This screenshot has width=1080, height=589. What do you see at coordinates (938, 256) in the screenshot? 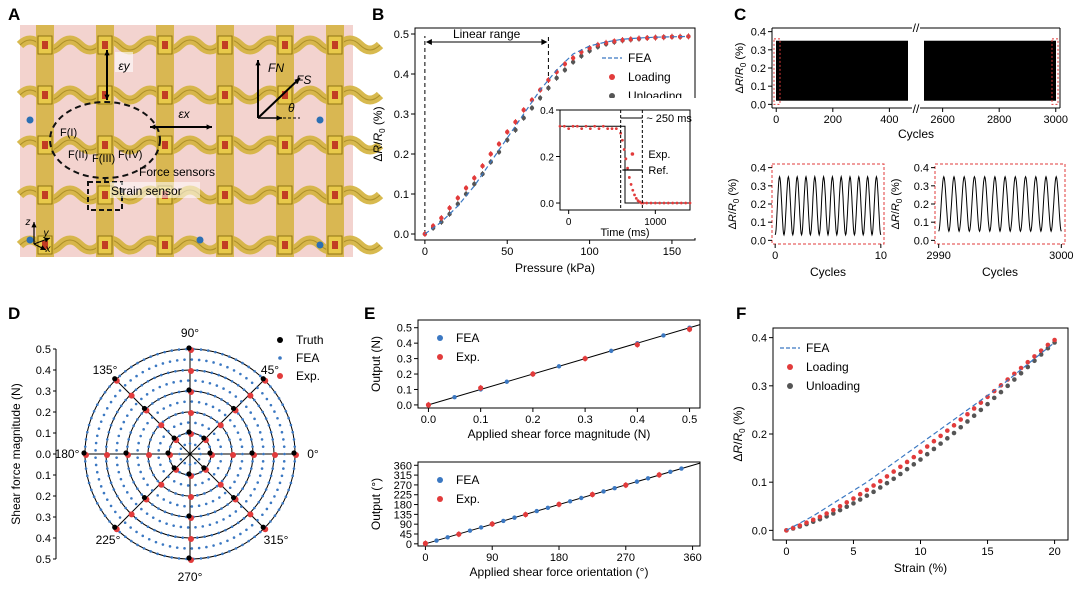
I see `x-tick-label: 2990` at bounding box center [938, 256].